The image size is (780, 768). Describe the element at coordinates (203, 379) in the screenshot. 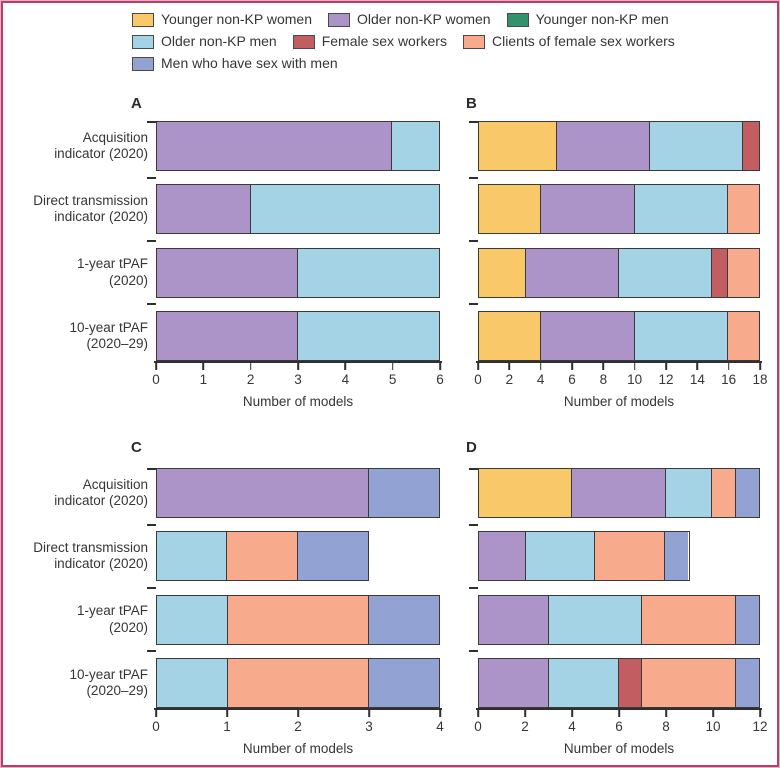

I see `x-axis-tick-label: 1` at that location.